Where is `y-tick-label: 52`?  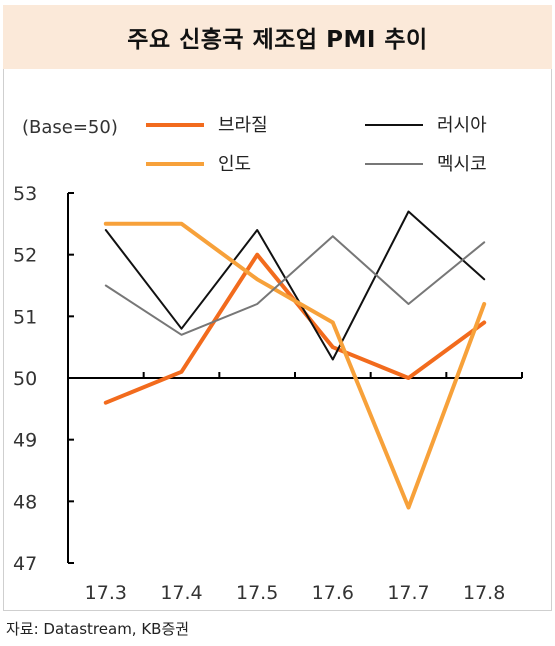
y-tick-label: 52 is located at coordinates (25, 256).